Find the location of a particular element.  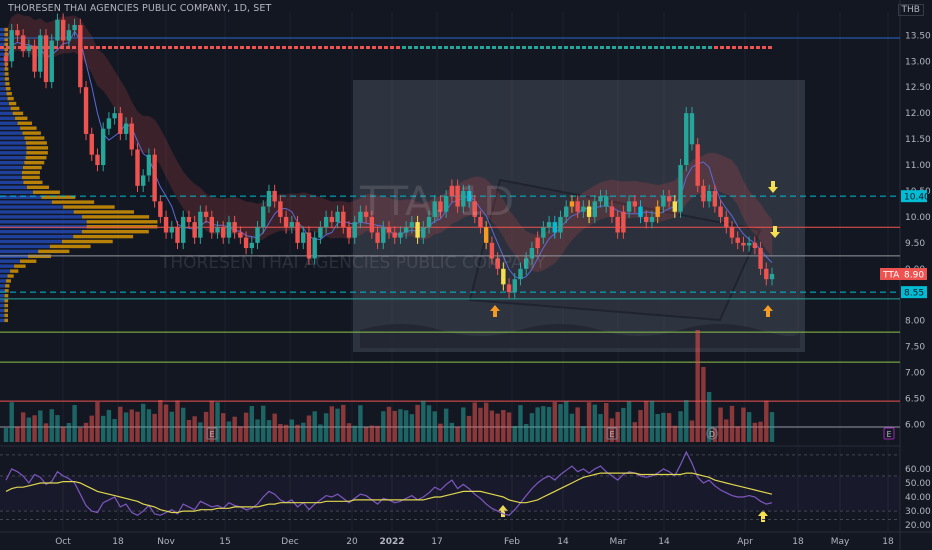

last-price-tag-bg is located at coordinates (914, 273).